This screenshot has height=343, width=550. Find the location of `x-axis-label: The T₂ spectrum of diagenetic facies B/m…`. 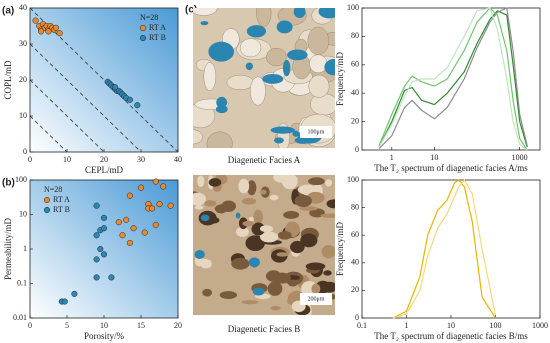

x-axis-label: The T₂ spectrum of diagenetic facies B/m… is located at coordinates (451, 336).